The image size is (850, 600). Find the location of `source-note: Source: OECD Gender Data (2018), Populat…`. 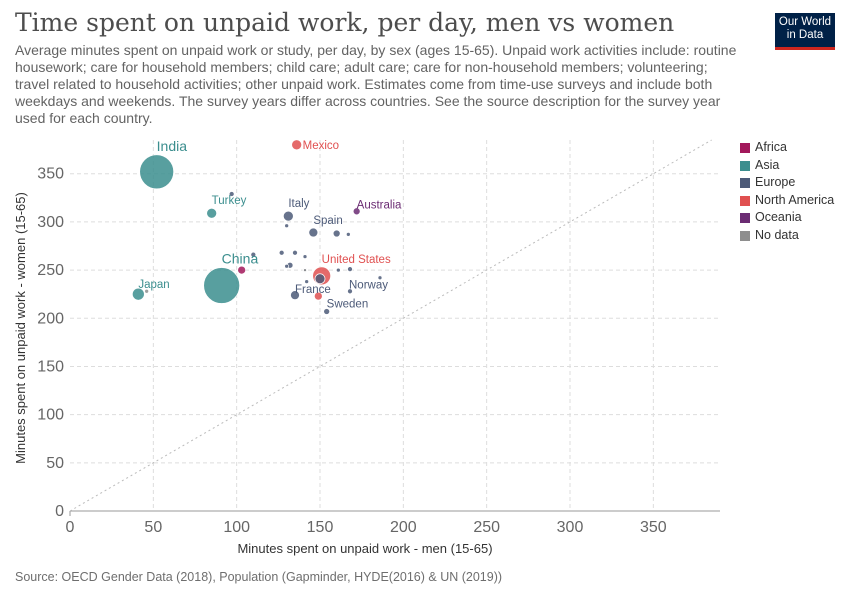

source-note: Source: OECD Gender Data (2018), Populat… is located at coordinates (259, 577).